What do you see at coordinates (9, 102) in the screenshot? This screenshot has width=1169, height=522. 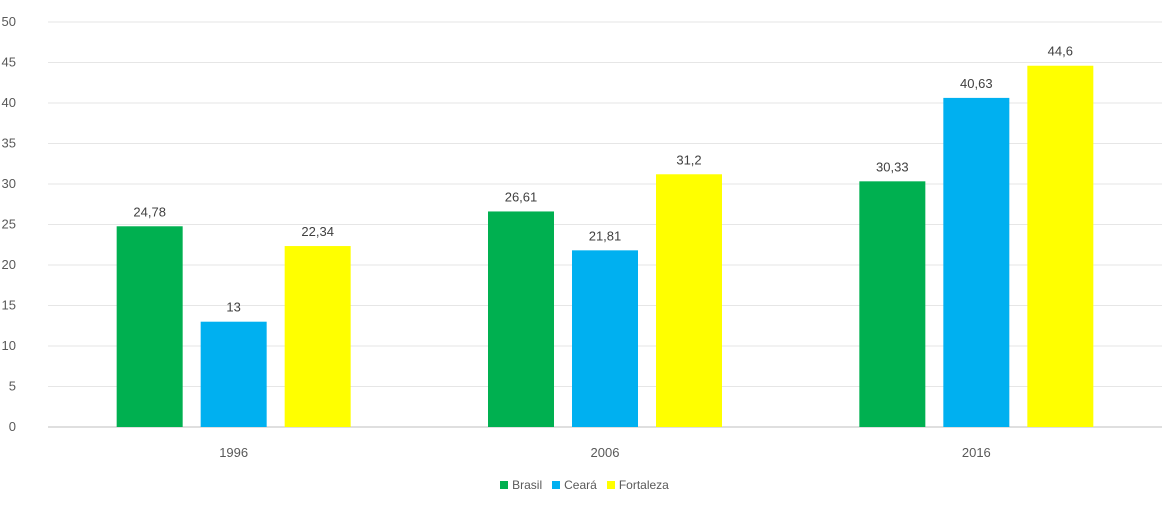 I see `y-tick-label: 40` at bounding box center [9, 102].